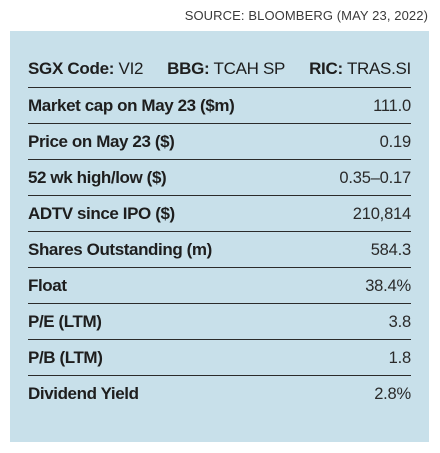 Image resolution: width=440 pixels, height=453 pixels. I want to click on sgx-code-value: VI2, so click(131, 68).